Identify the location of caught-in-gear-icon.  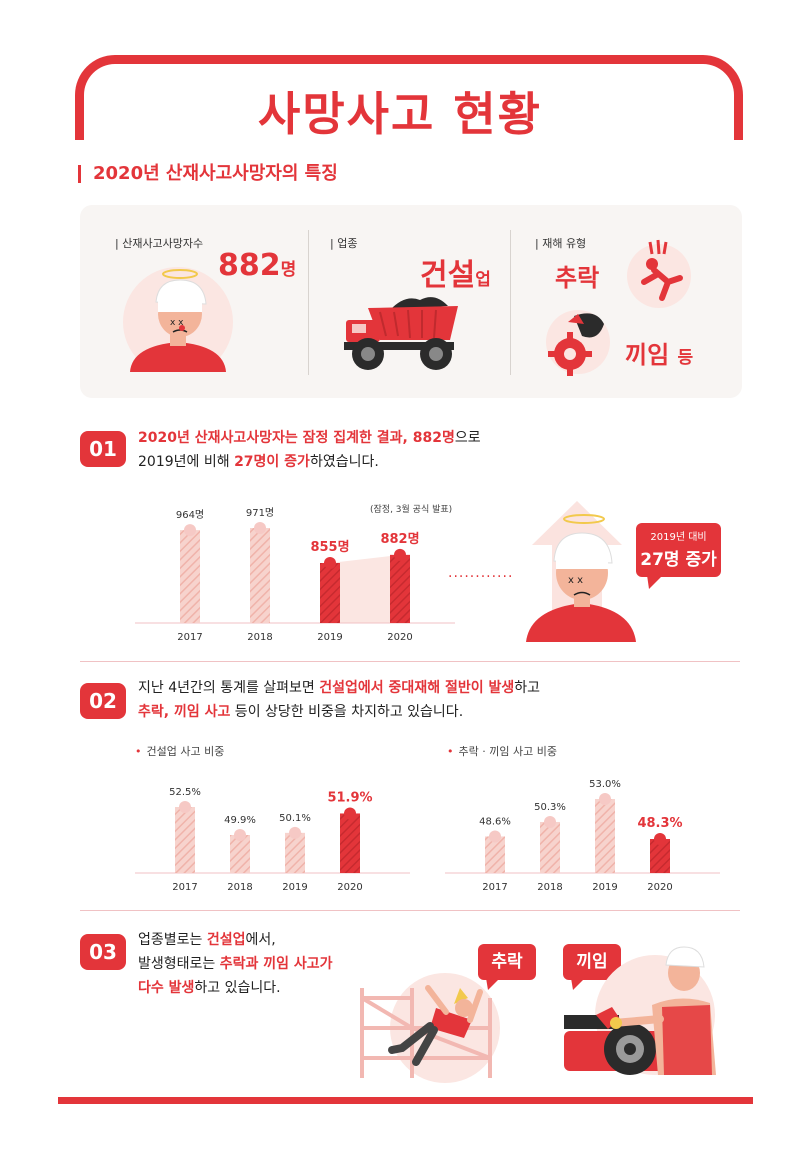
(578, 343).